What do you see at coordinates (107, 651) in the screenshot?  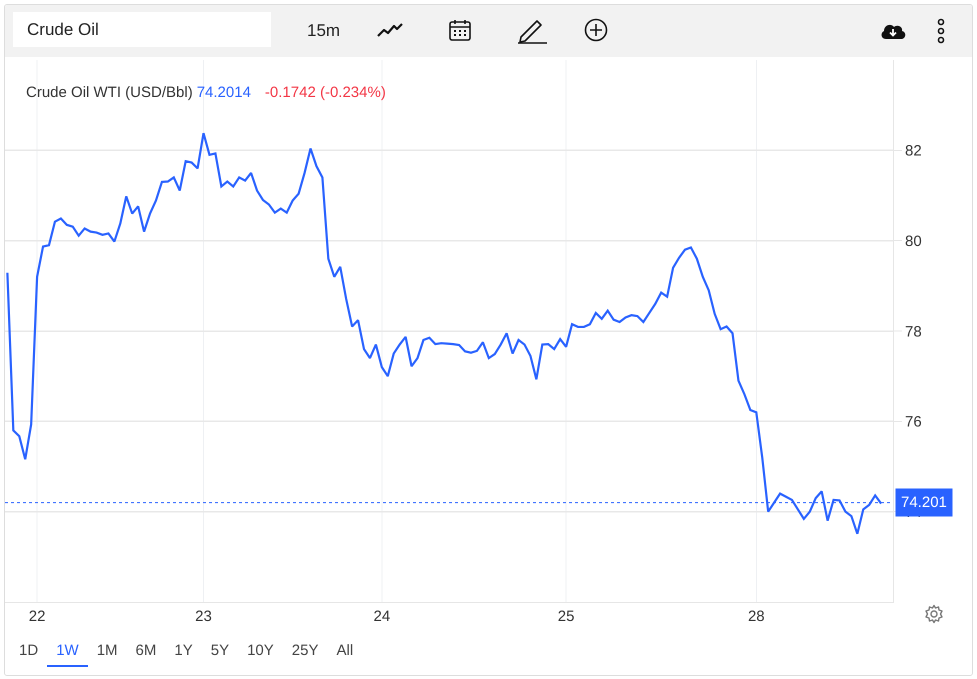 I see `text: 1M` at bounding box center [107, 651].